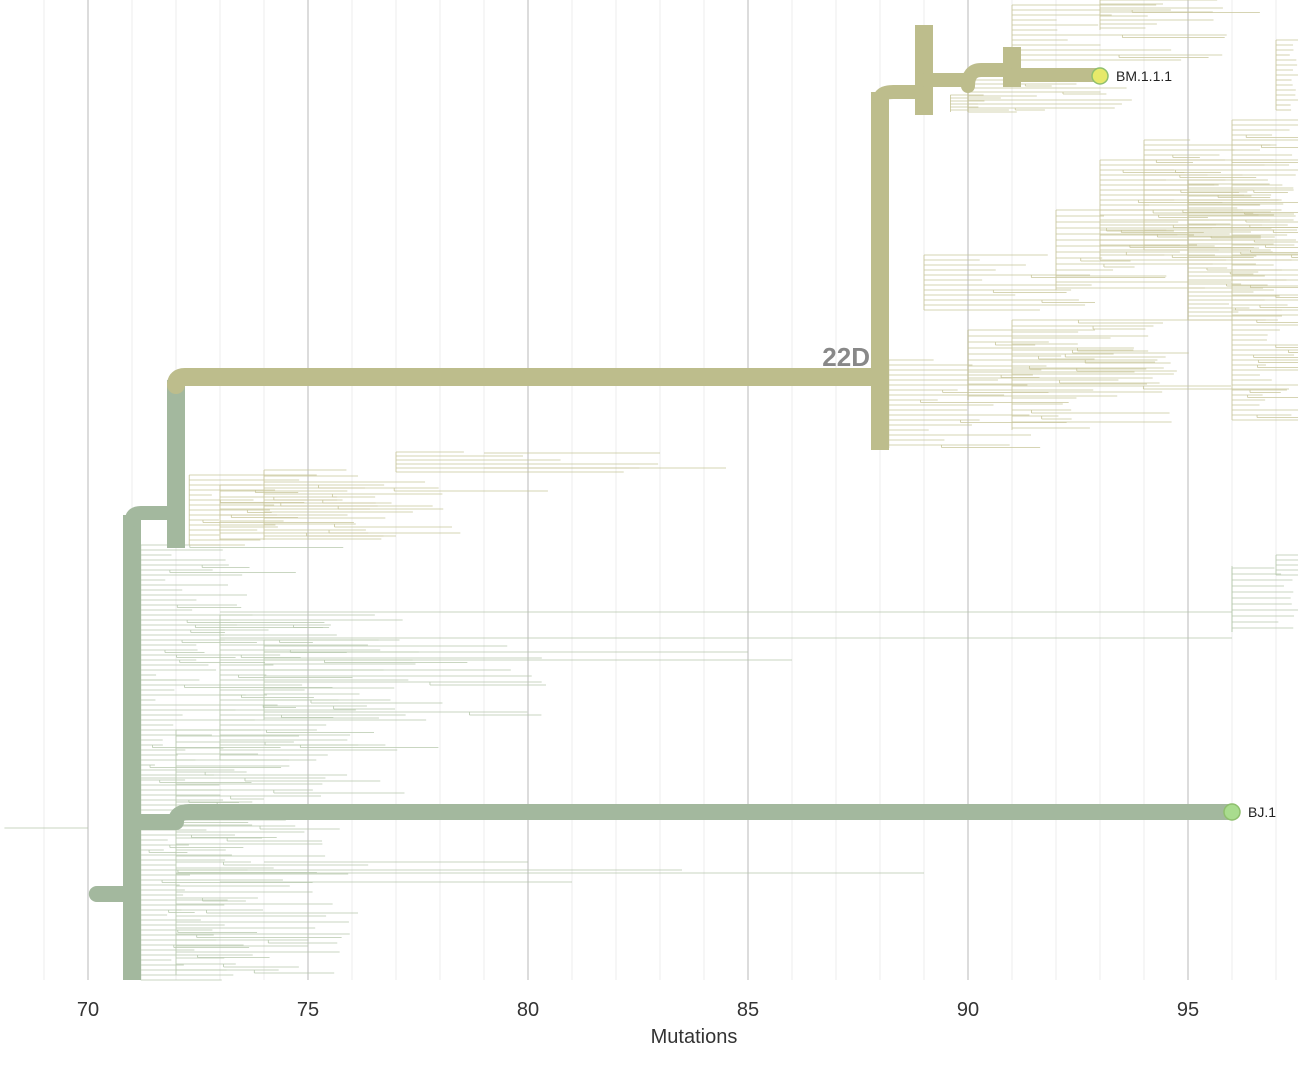 The image size is (1298, 1065). What do you see at coordinates (308, 1010) in the screenshot?
I see `x-tick-label: 75` at bounding box center [308, 1010].